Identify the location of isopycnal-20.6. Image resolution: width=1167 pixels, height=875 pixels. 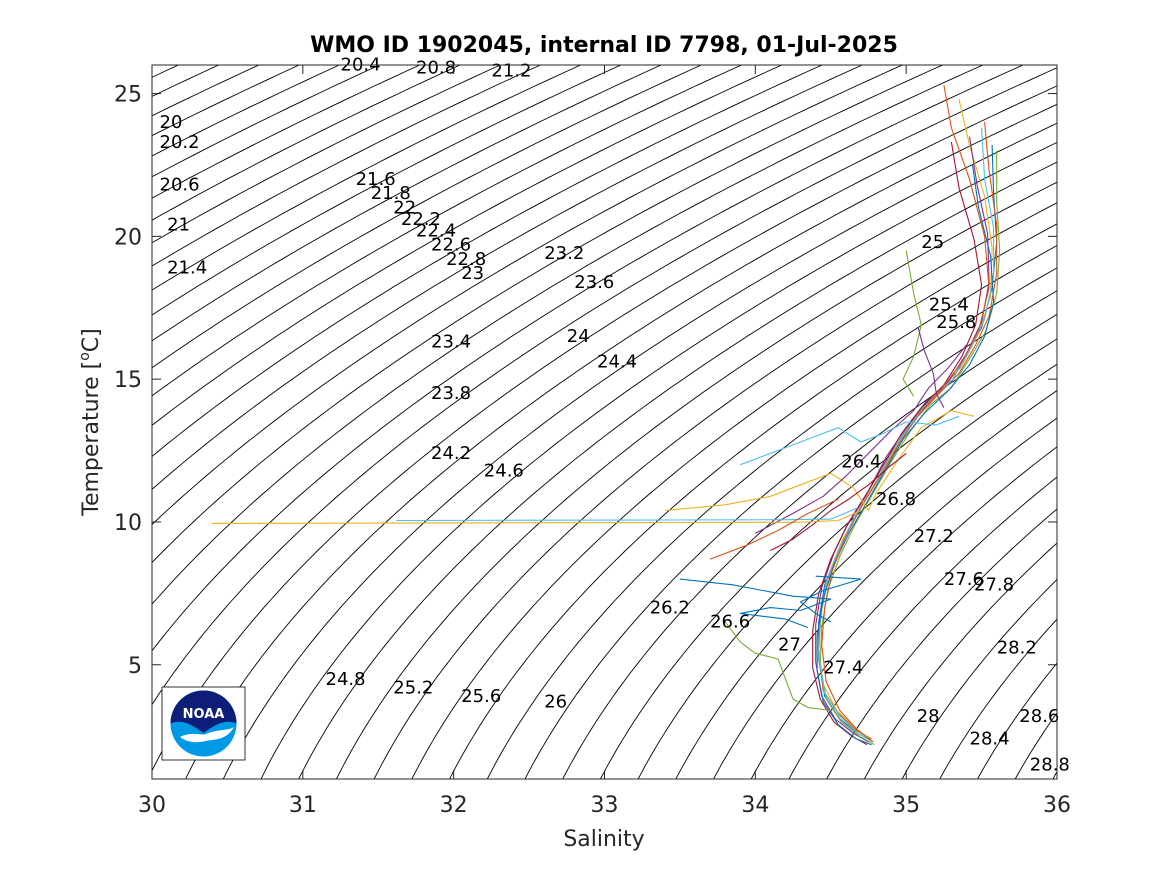
(286, 132).